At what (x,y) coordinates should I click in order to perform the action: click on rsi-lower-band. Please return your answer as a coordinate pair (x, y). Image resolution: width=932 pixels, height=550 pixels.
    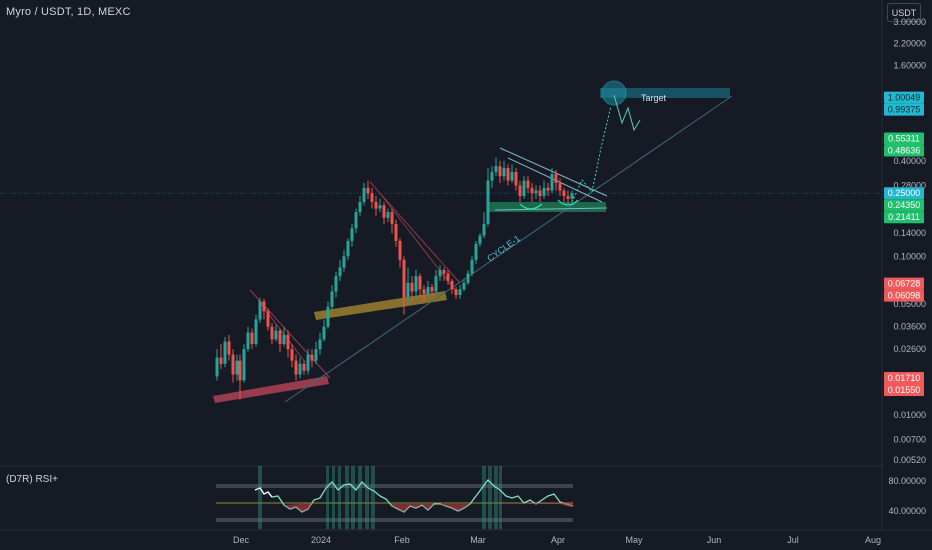
    Looking at the image, I should click on (394, 520).